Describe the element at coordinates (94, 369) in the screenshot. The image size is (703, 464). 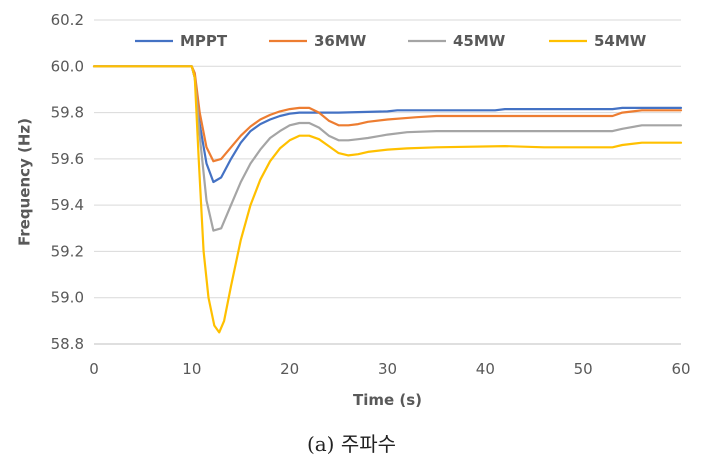
I see `x-tick-label: 0` at that location.